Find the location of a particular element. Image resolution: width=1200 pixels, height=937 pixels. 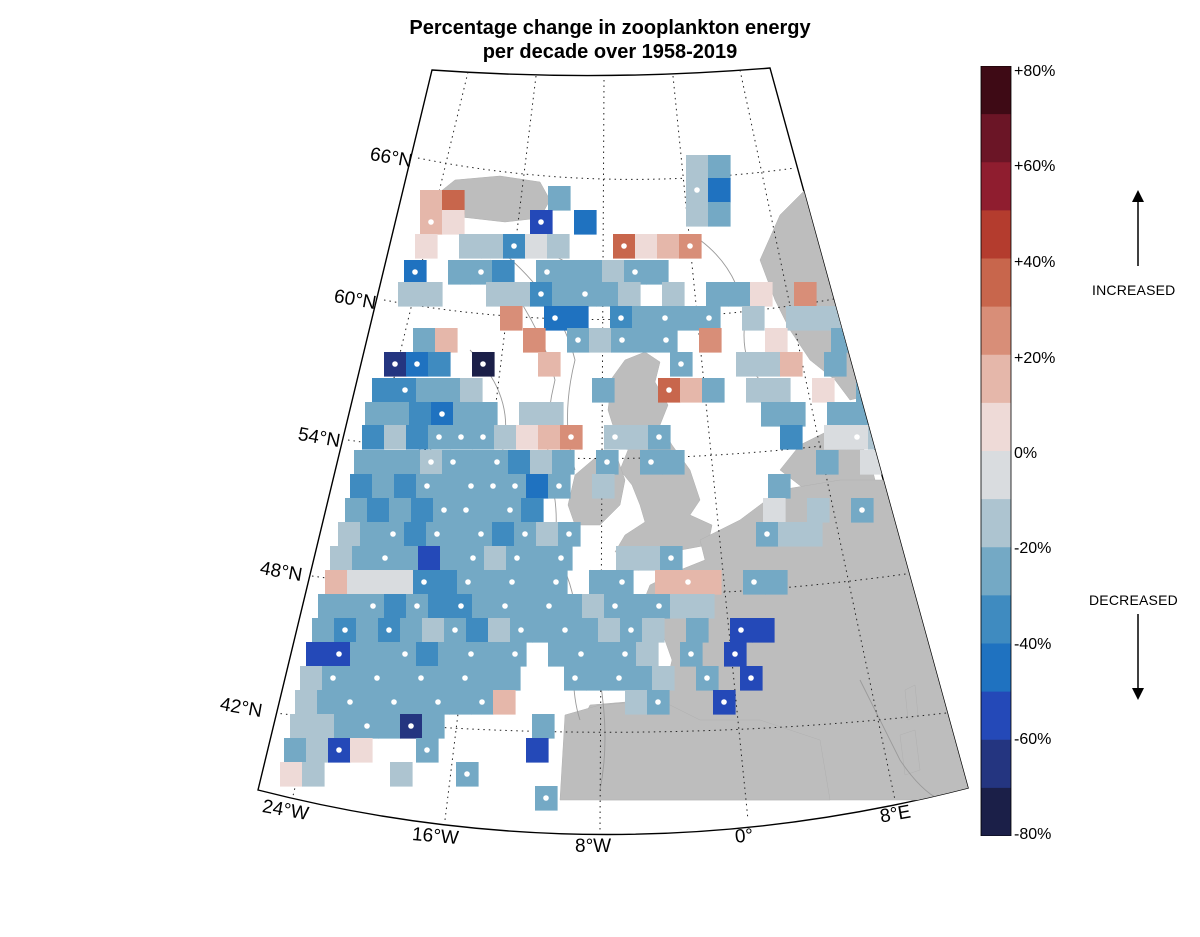

decreased-arrow-icon is located at coordinates (1138, 657).